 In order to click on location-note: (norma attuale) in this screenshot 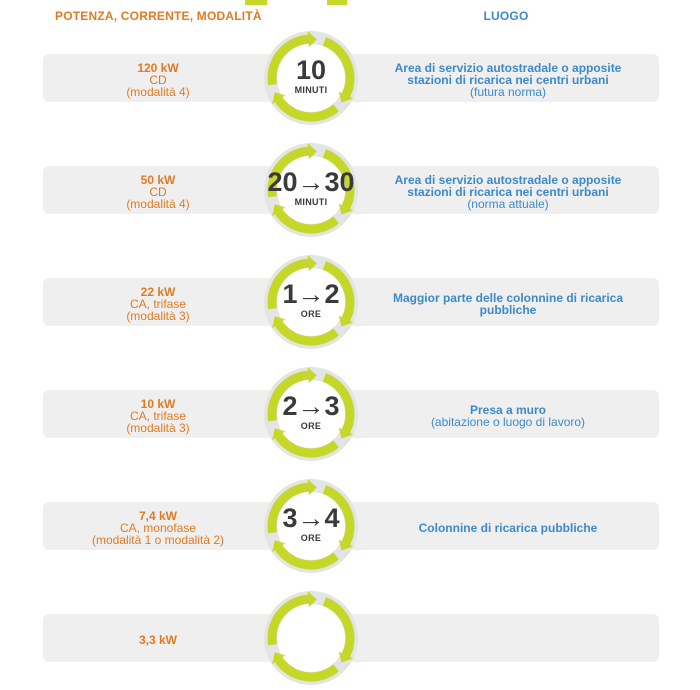, I will do `click(508, 204)`.